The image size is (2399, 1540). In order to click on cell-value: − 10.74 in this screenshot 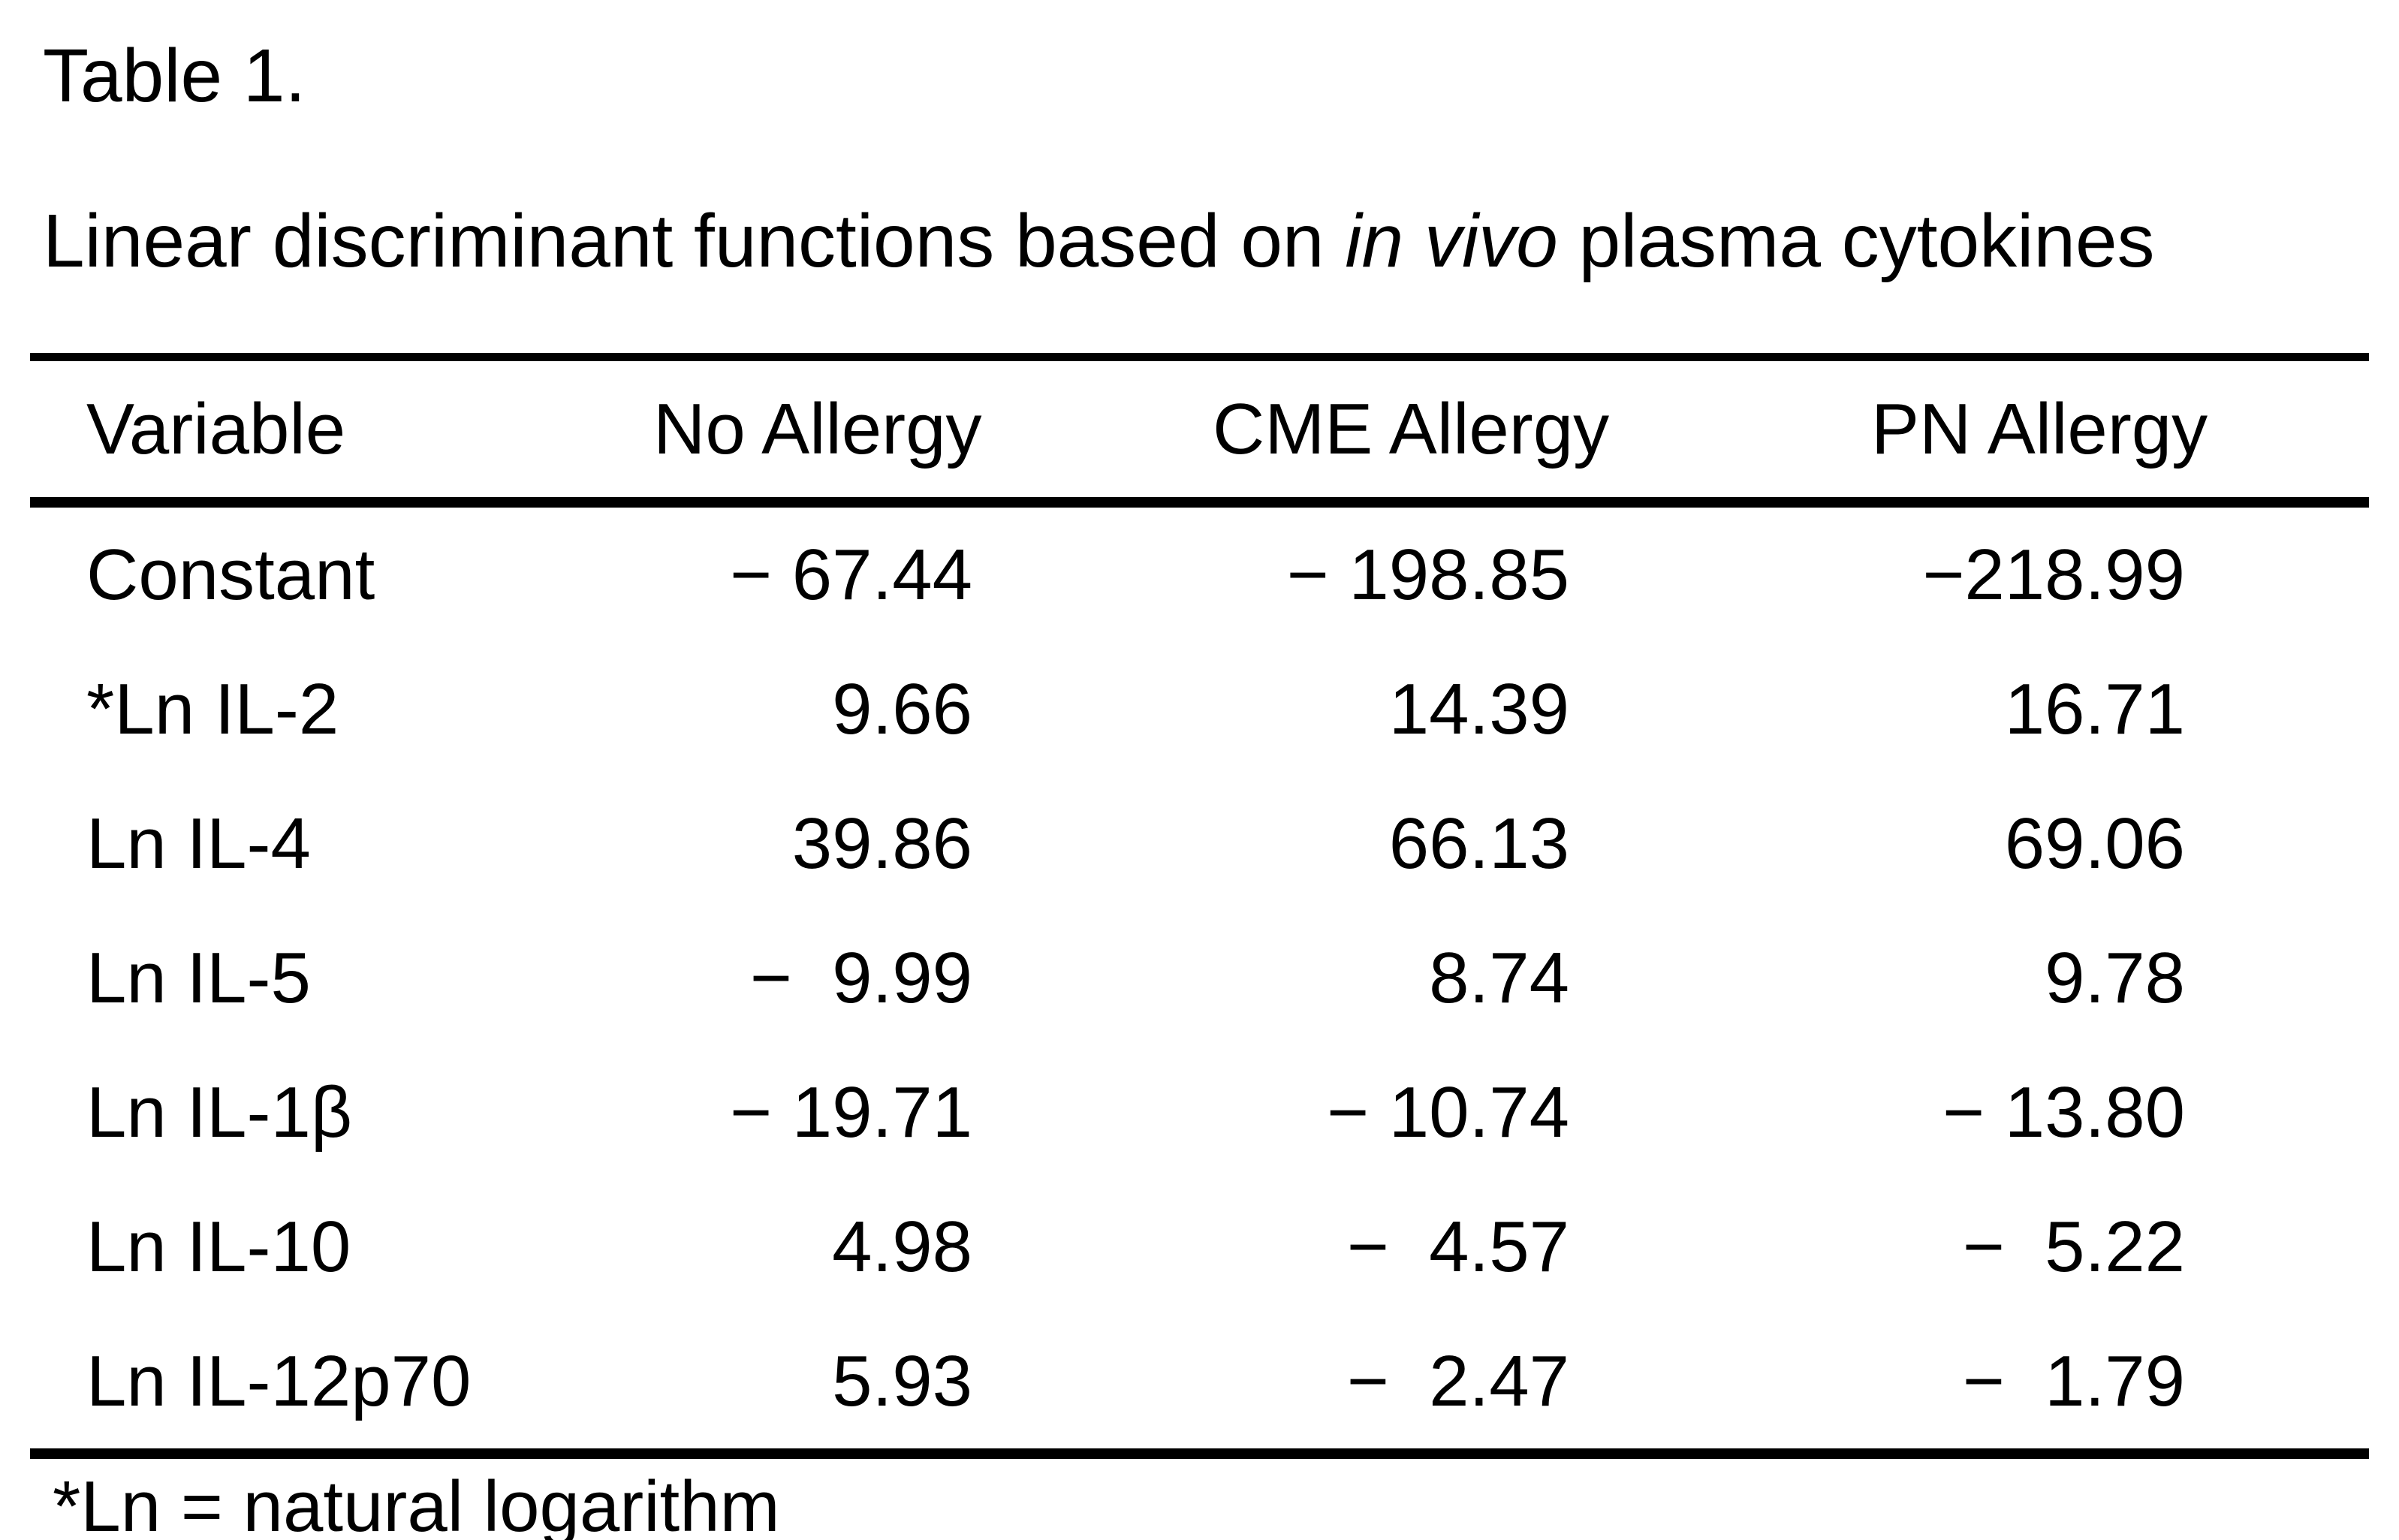, I will do `click(1448, 1112)`.